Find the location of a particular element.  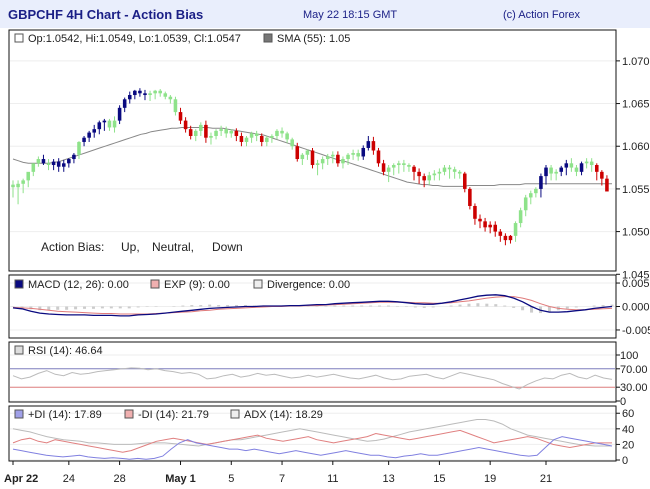

rsi-legend-swatch is located at coordinates (19, 350).